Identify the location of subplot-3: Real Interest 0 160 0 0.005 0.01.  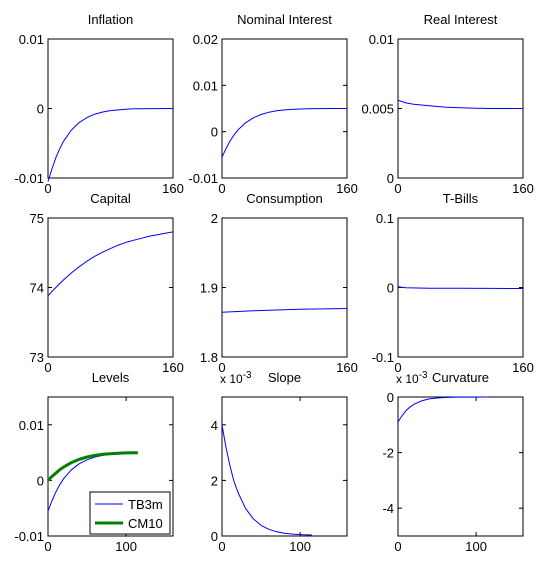
(447, 104).